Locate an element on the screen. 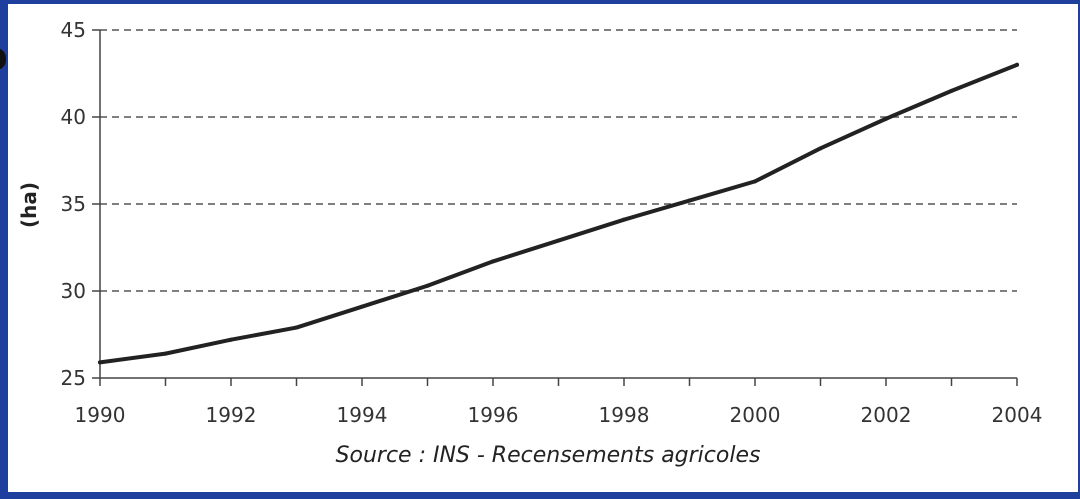  y-tick-label-40: 40 is located at coordinates (73, 117).